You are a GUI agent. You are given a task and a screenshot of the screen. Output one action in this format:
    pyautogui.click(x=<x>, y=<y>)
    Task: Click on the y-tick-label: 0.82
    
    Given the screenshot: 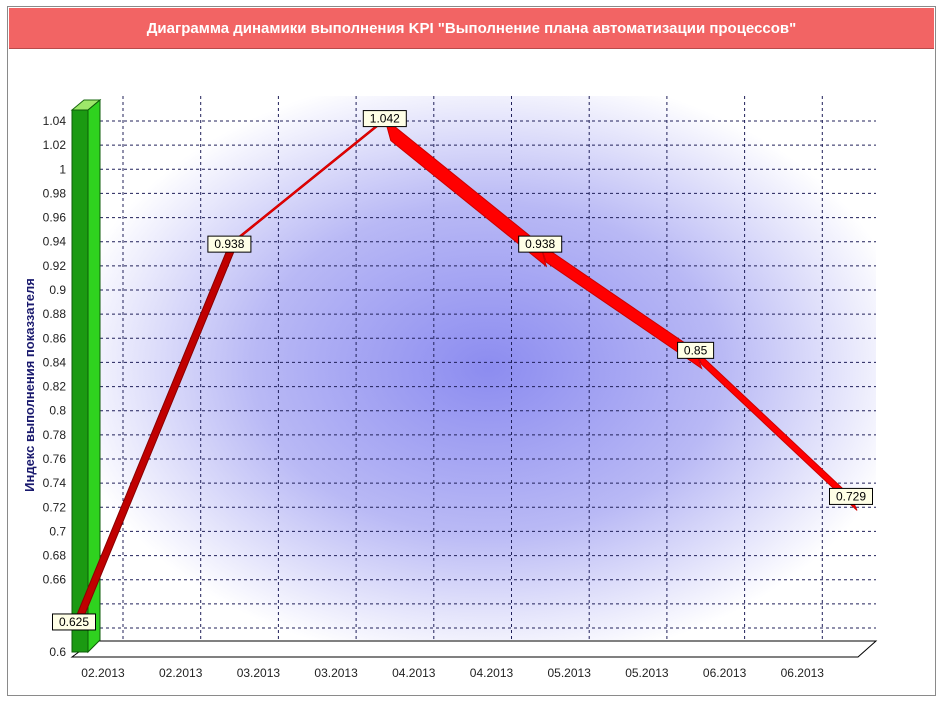 What is the action you would take?
    pyautogui.click(x=55, y=387)
    